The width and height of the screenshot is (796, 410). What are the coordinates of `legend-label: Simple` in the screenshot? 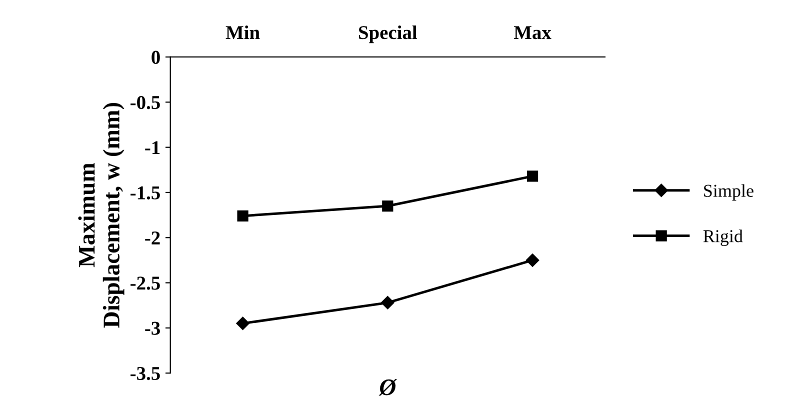 It's located at (729, 192).